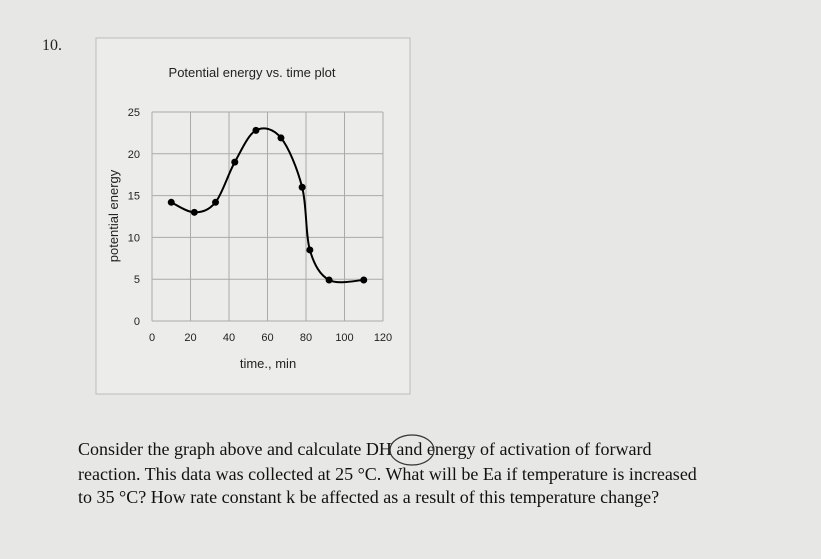  I want to click on plot: 0 5 10 15 20 25 0 20 40 60 80 100 120, so click(260, 225).